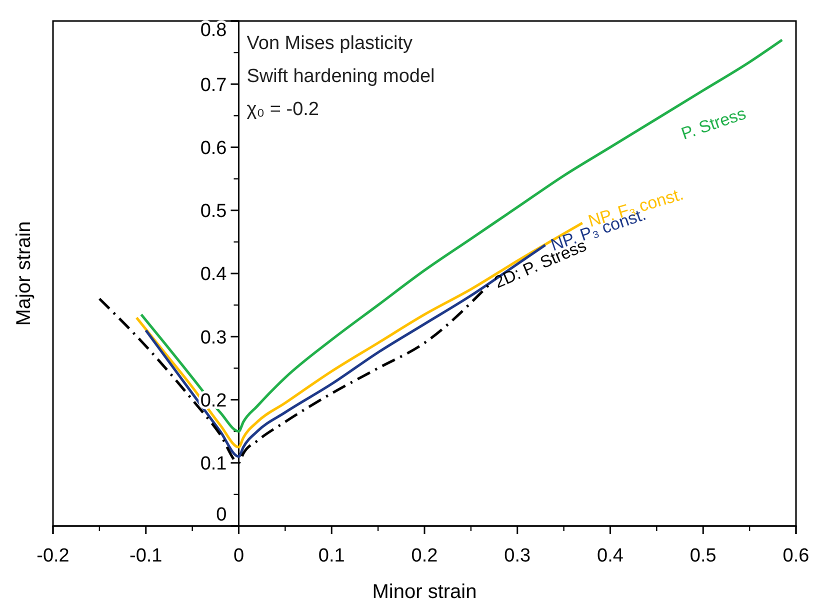 Image resolution: width=826 pixels, height=615 pixels. What do you see at coordinates (214, 275) in the screenshot?
I see `y-tick-label: 0.4` at bounding box center [214, 275].